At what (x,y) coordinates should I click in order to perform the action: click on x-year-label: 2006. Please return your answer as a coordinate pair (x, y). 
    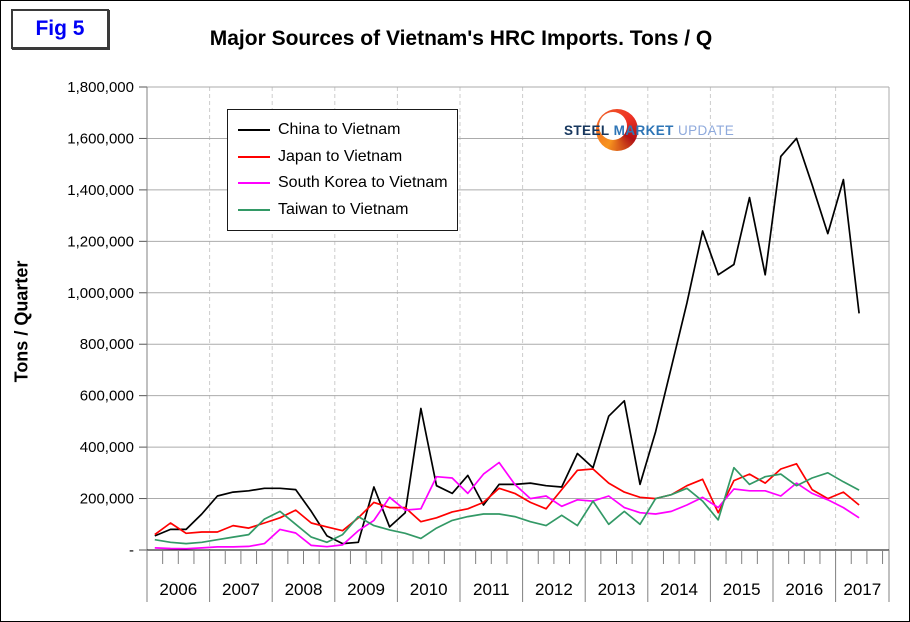
    Looking at the image, I should click on (178, 589).